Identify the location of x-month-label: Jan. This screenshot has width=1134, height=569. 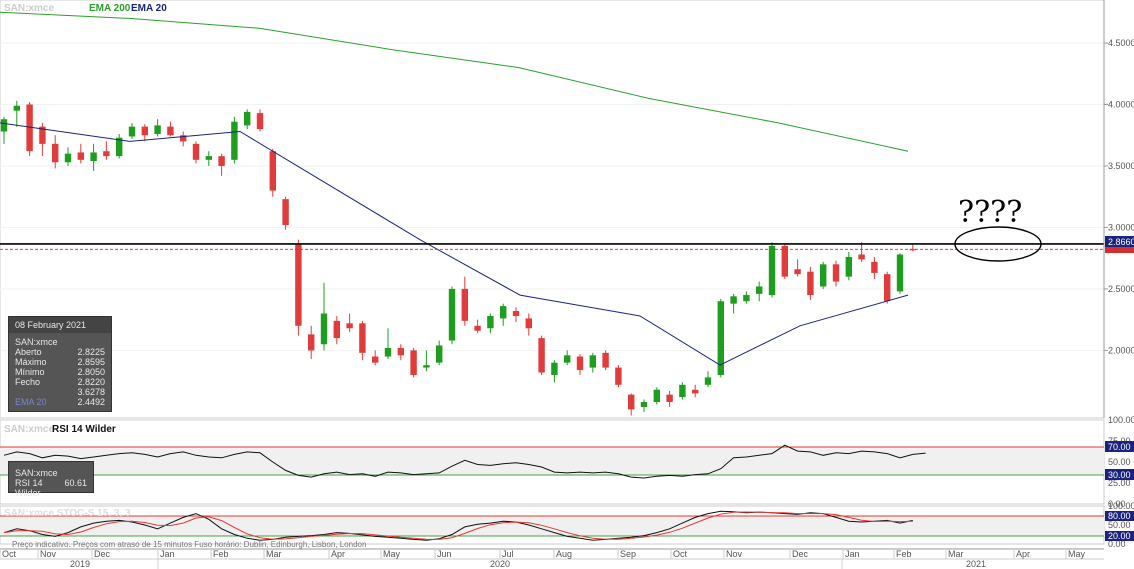
(852, 554).